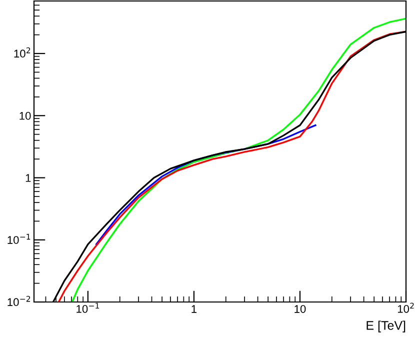  What do you see at coordinates (406, 307) in the screenshot?
I see `x-tick-label: 10$^{2}$` at bounding box center [406, 307].